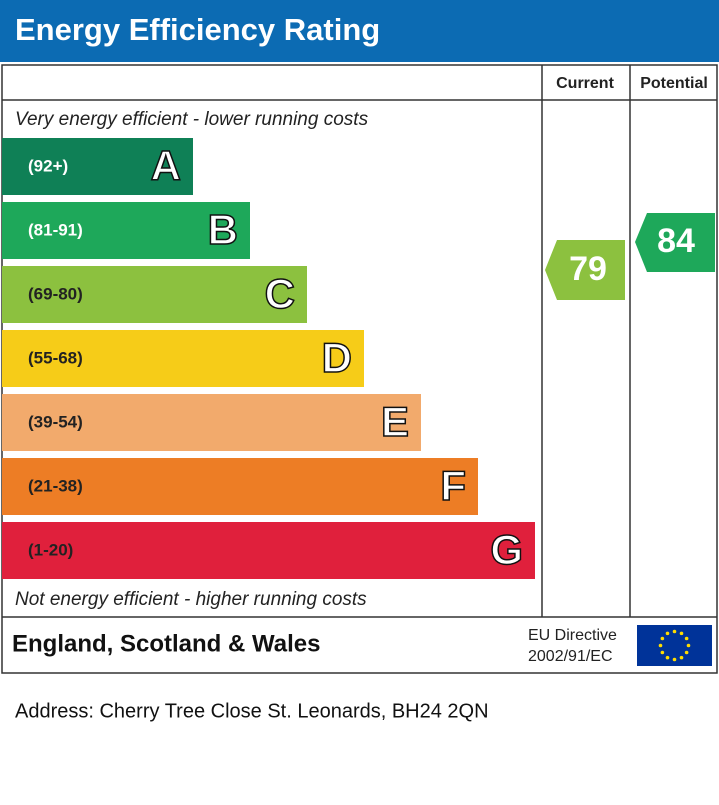  I want to click on band-range: (81-91), so click(55, 229).